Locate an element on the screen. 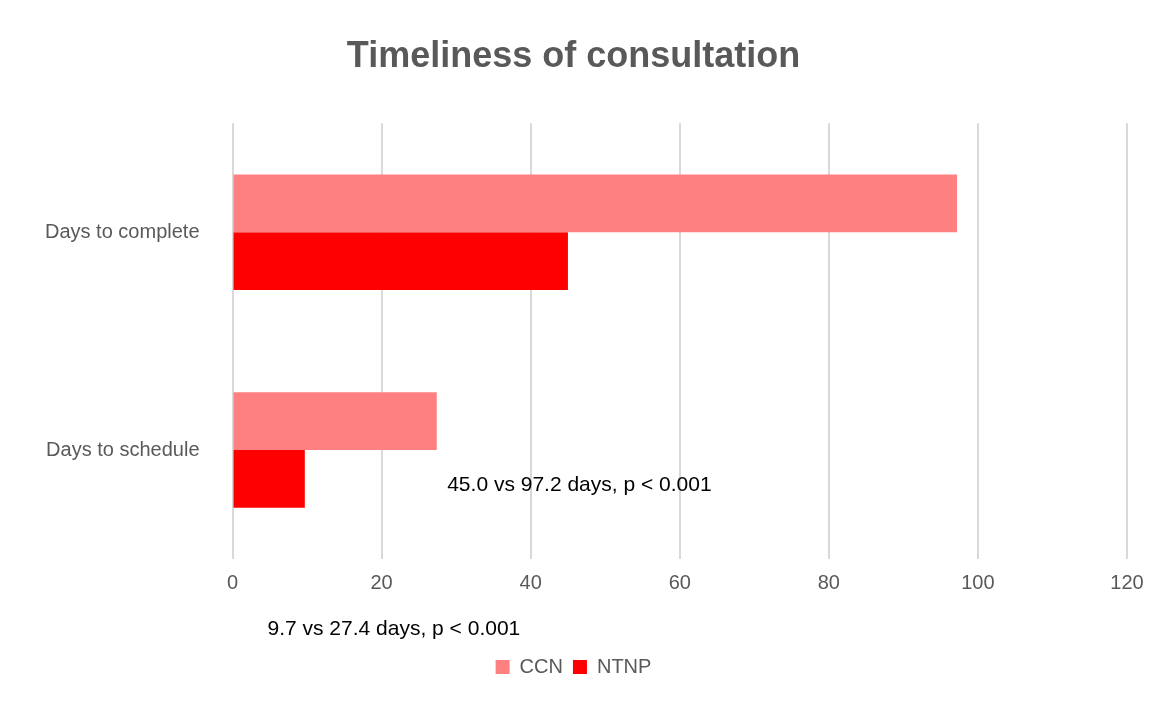  x-tick-label: 100 is located at coordinates (978, 581).